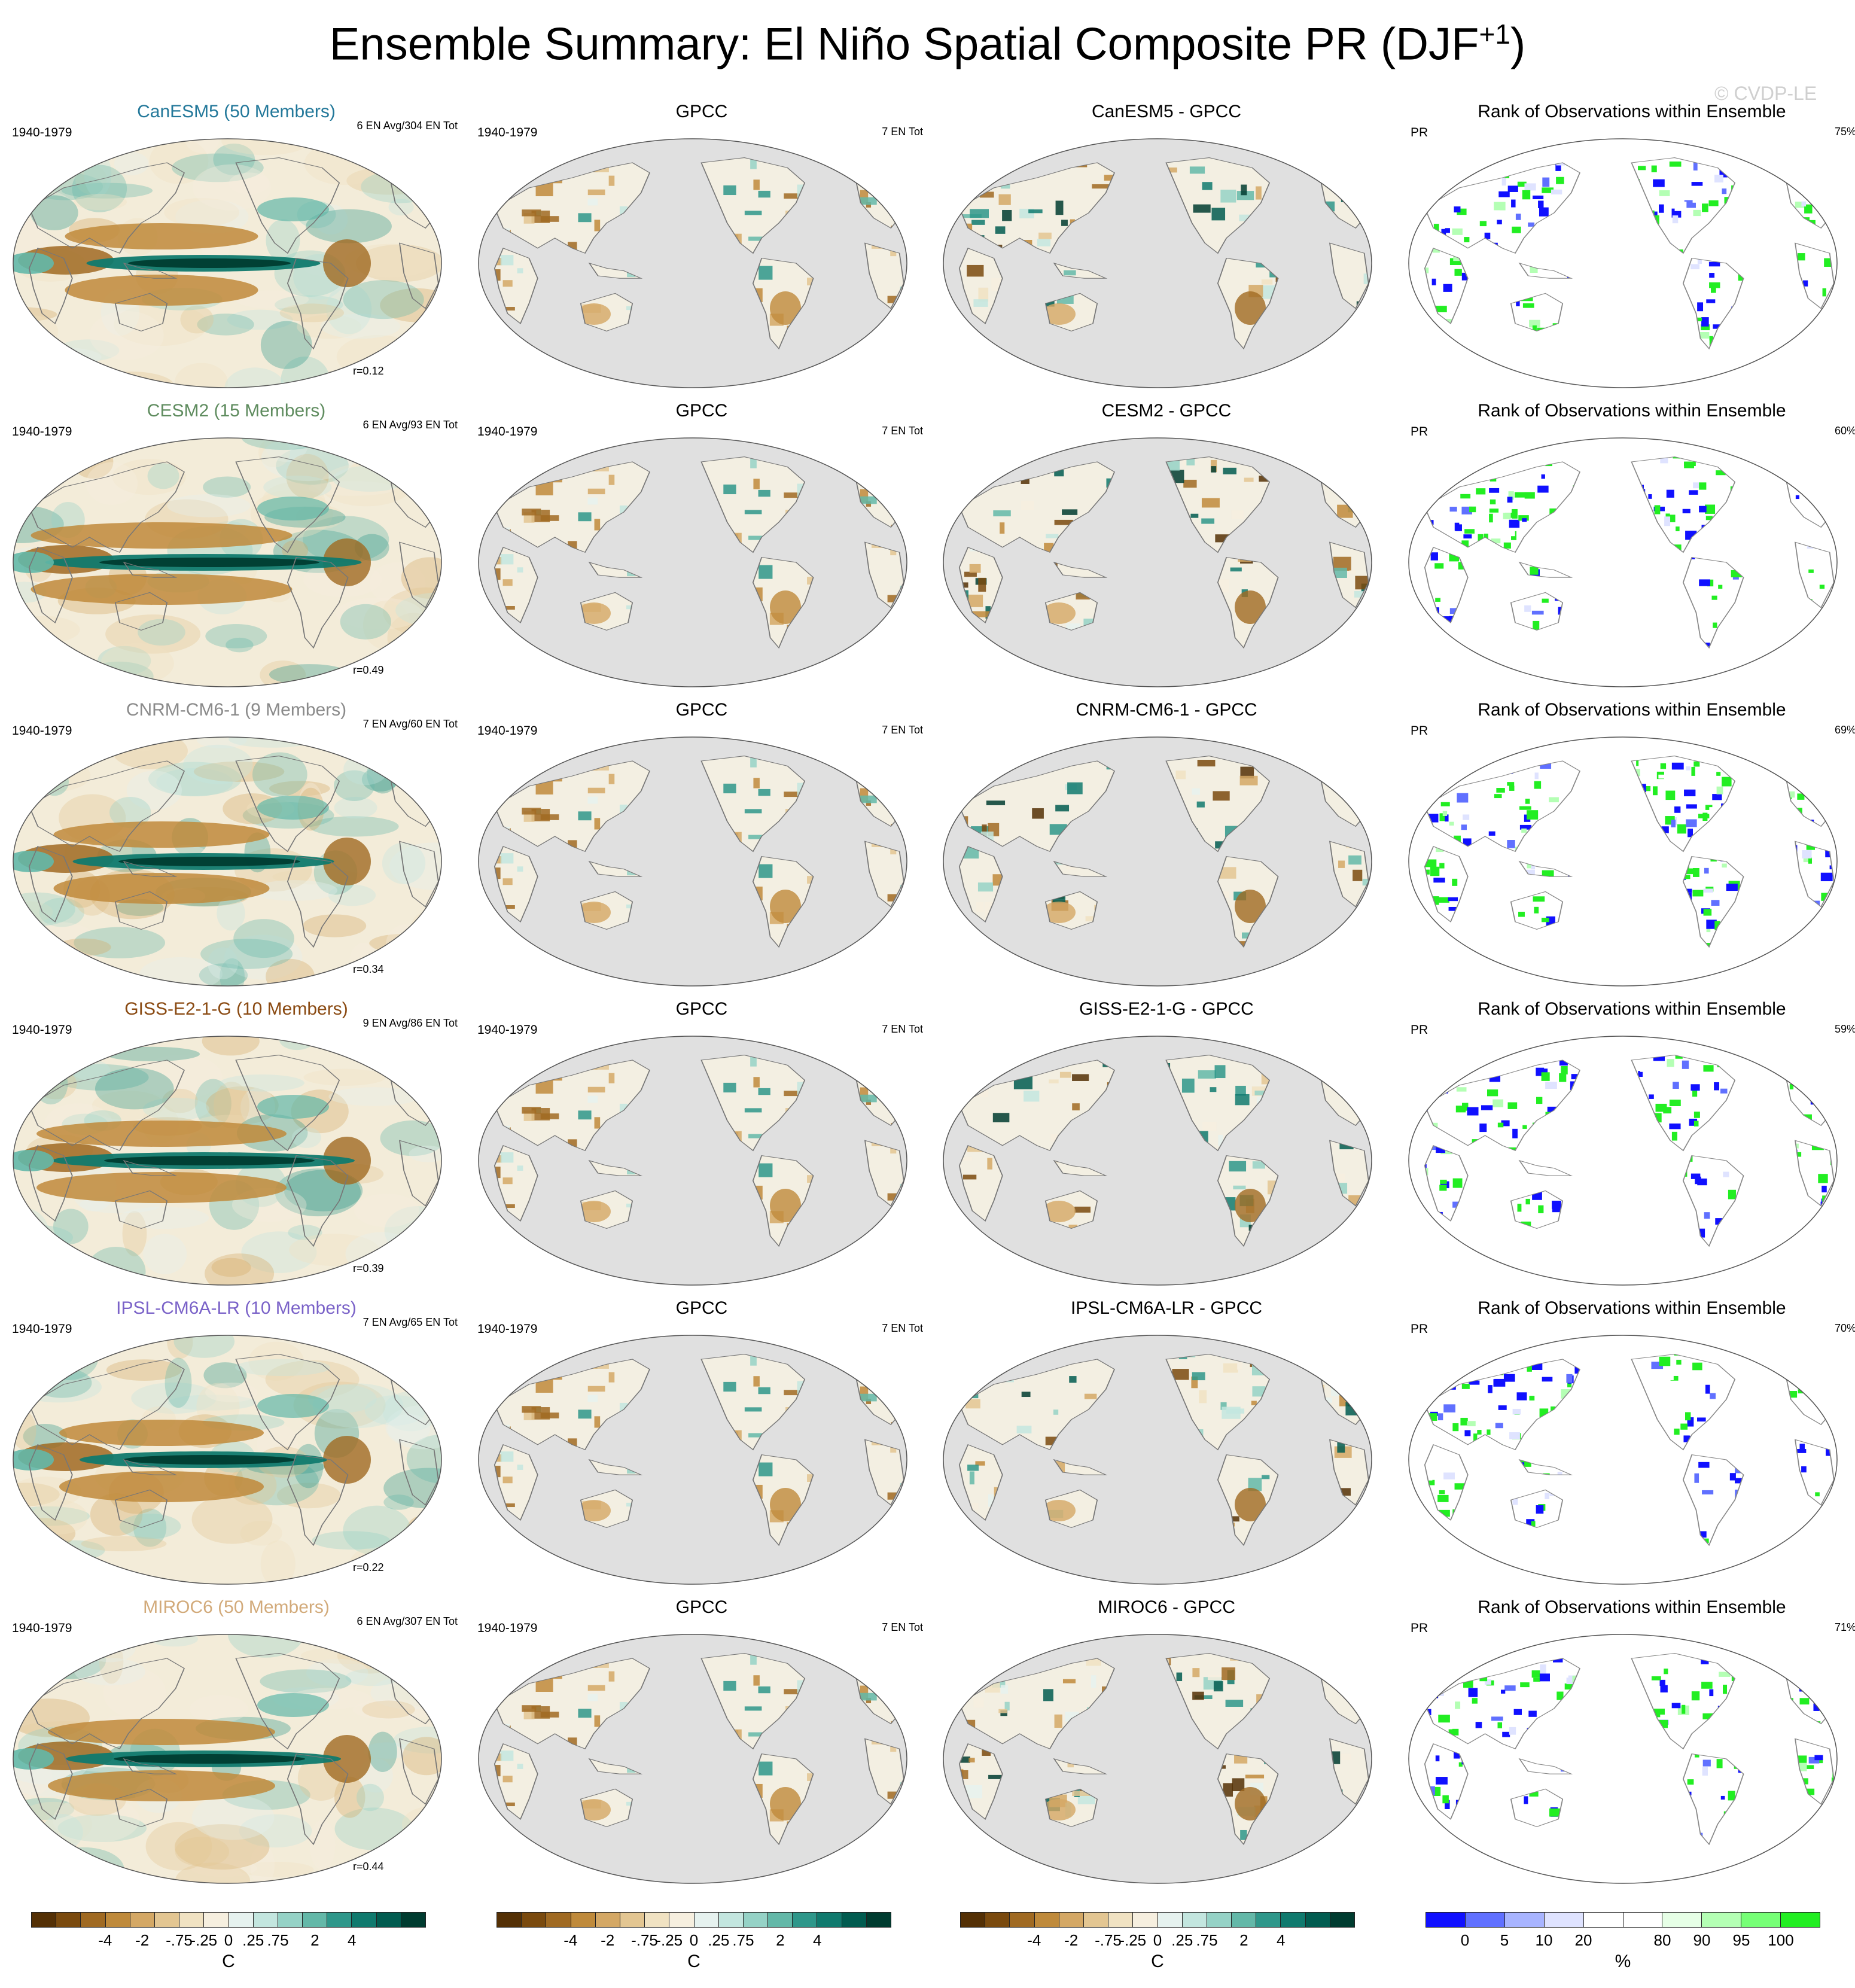 Image resolution: width=1855 pixels, height=1988 pixels. Describe the element at coordinates (701, 1308) in the screenshot. I see `obs-title: GPCC` at that location.